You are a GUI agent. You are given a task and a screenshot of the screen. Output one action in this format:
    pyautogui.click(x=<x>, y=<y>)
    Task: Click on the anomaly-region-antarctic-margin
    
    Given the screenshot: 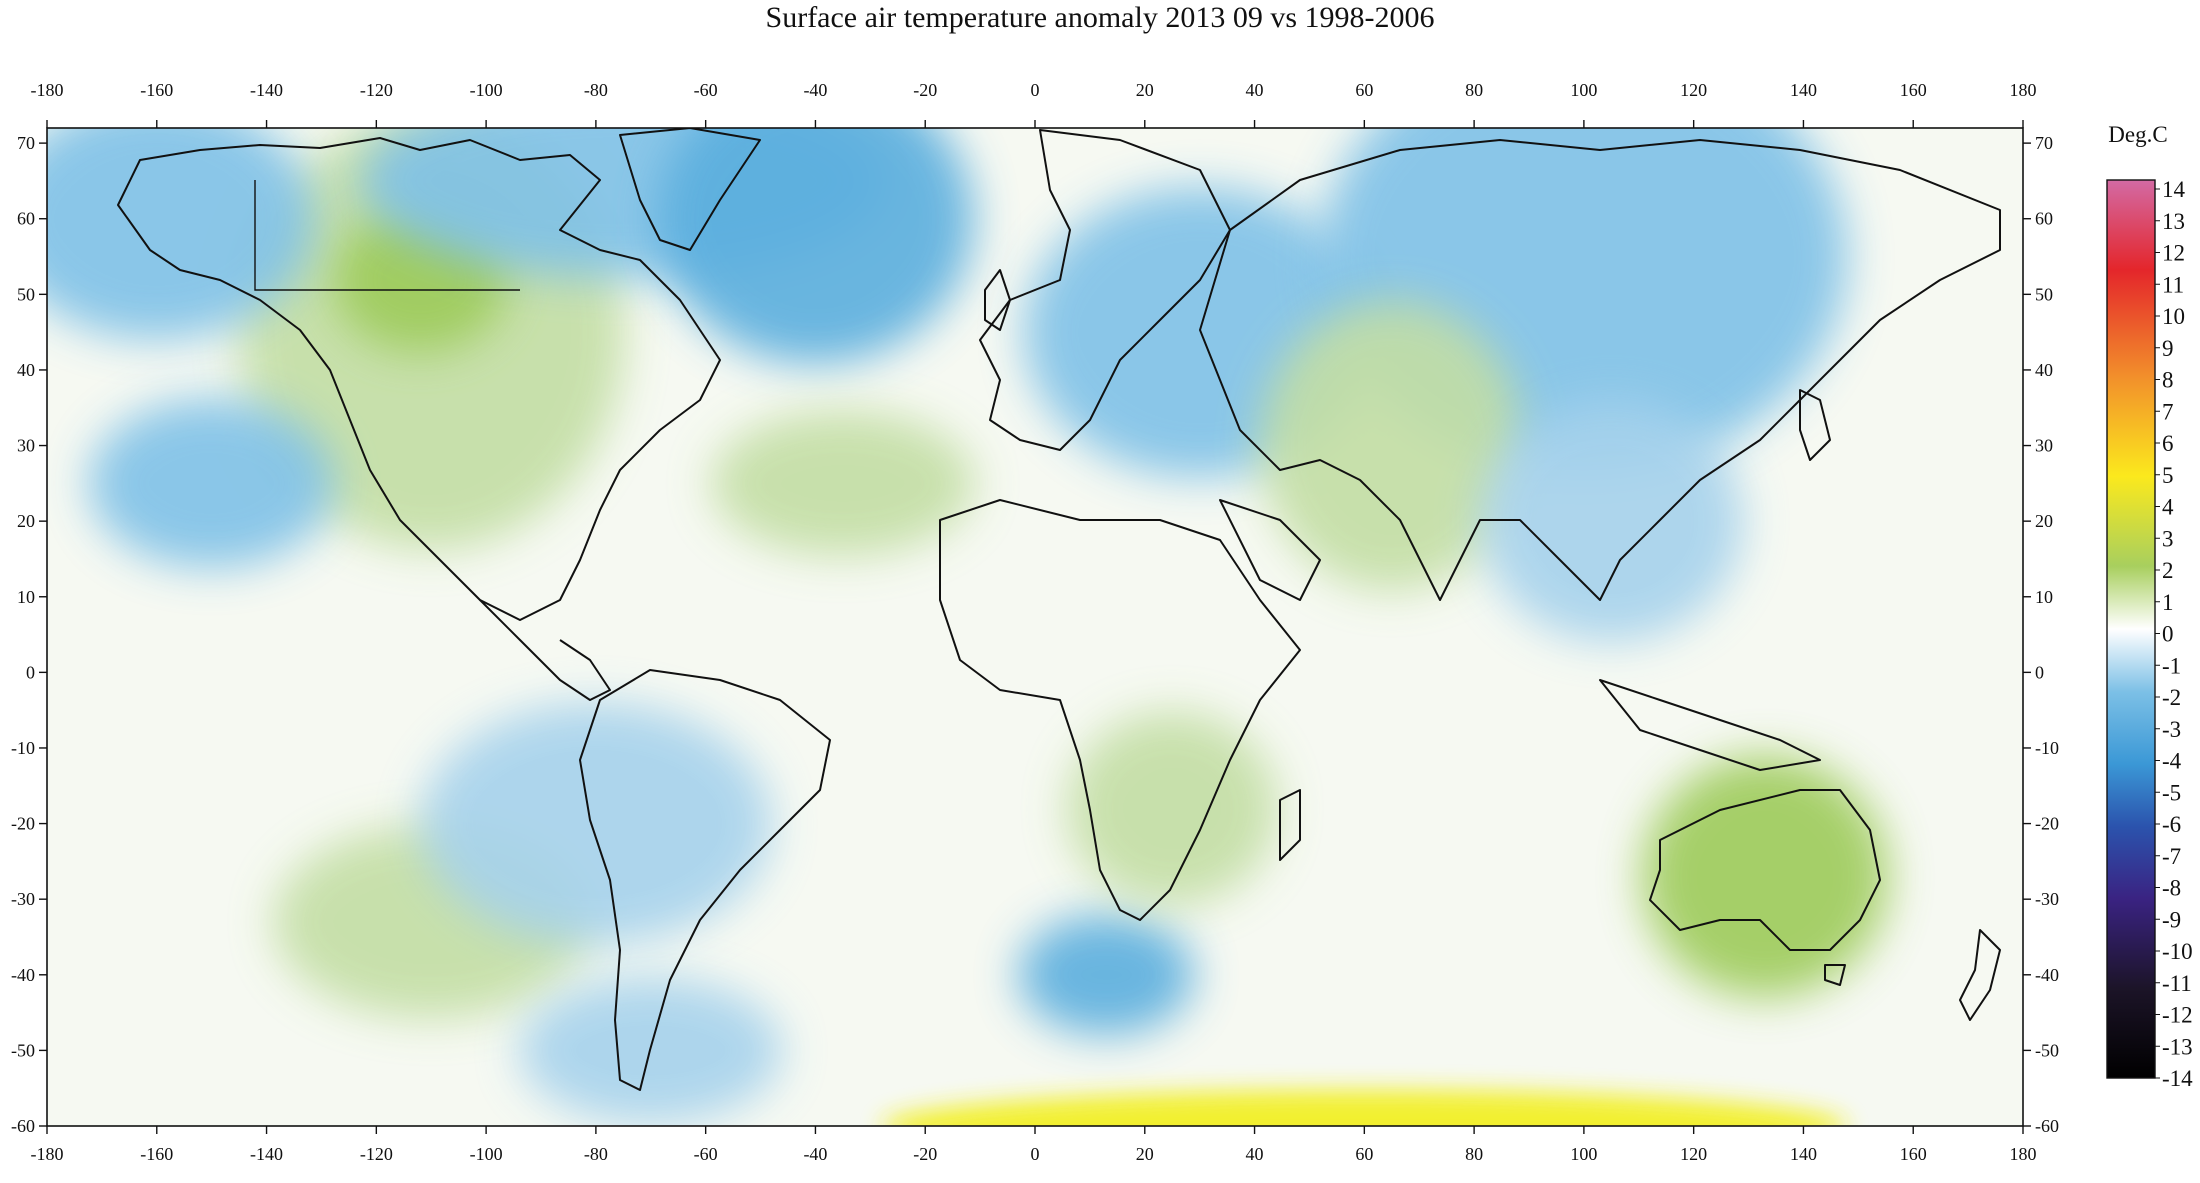 What is the action you would take?
    pyautogui.click(x=1364, y=1107)
    